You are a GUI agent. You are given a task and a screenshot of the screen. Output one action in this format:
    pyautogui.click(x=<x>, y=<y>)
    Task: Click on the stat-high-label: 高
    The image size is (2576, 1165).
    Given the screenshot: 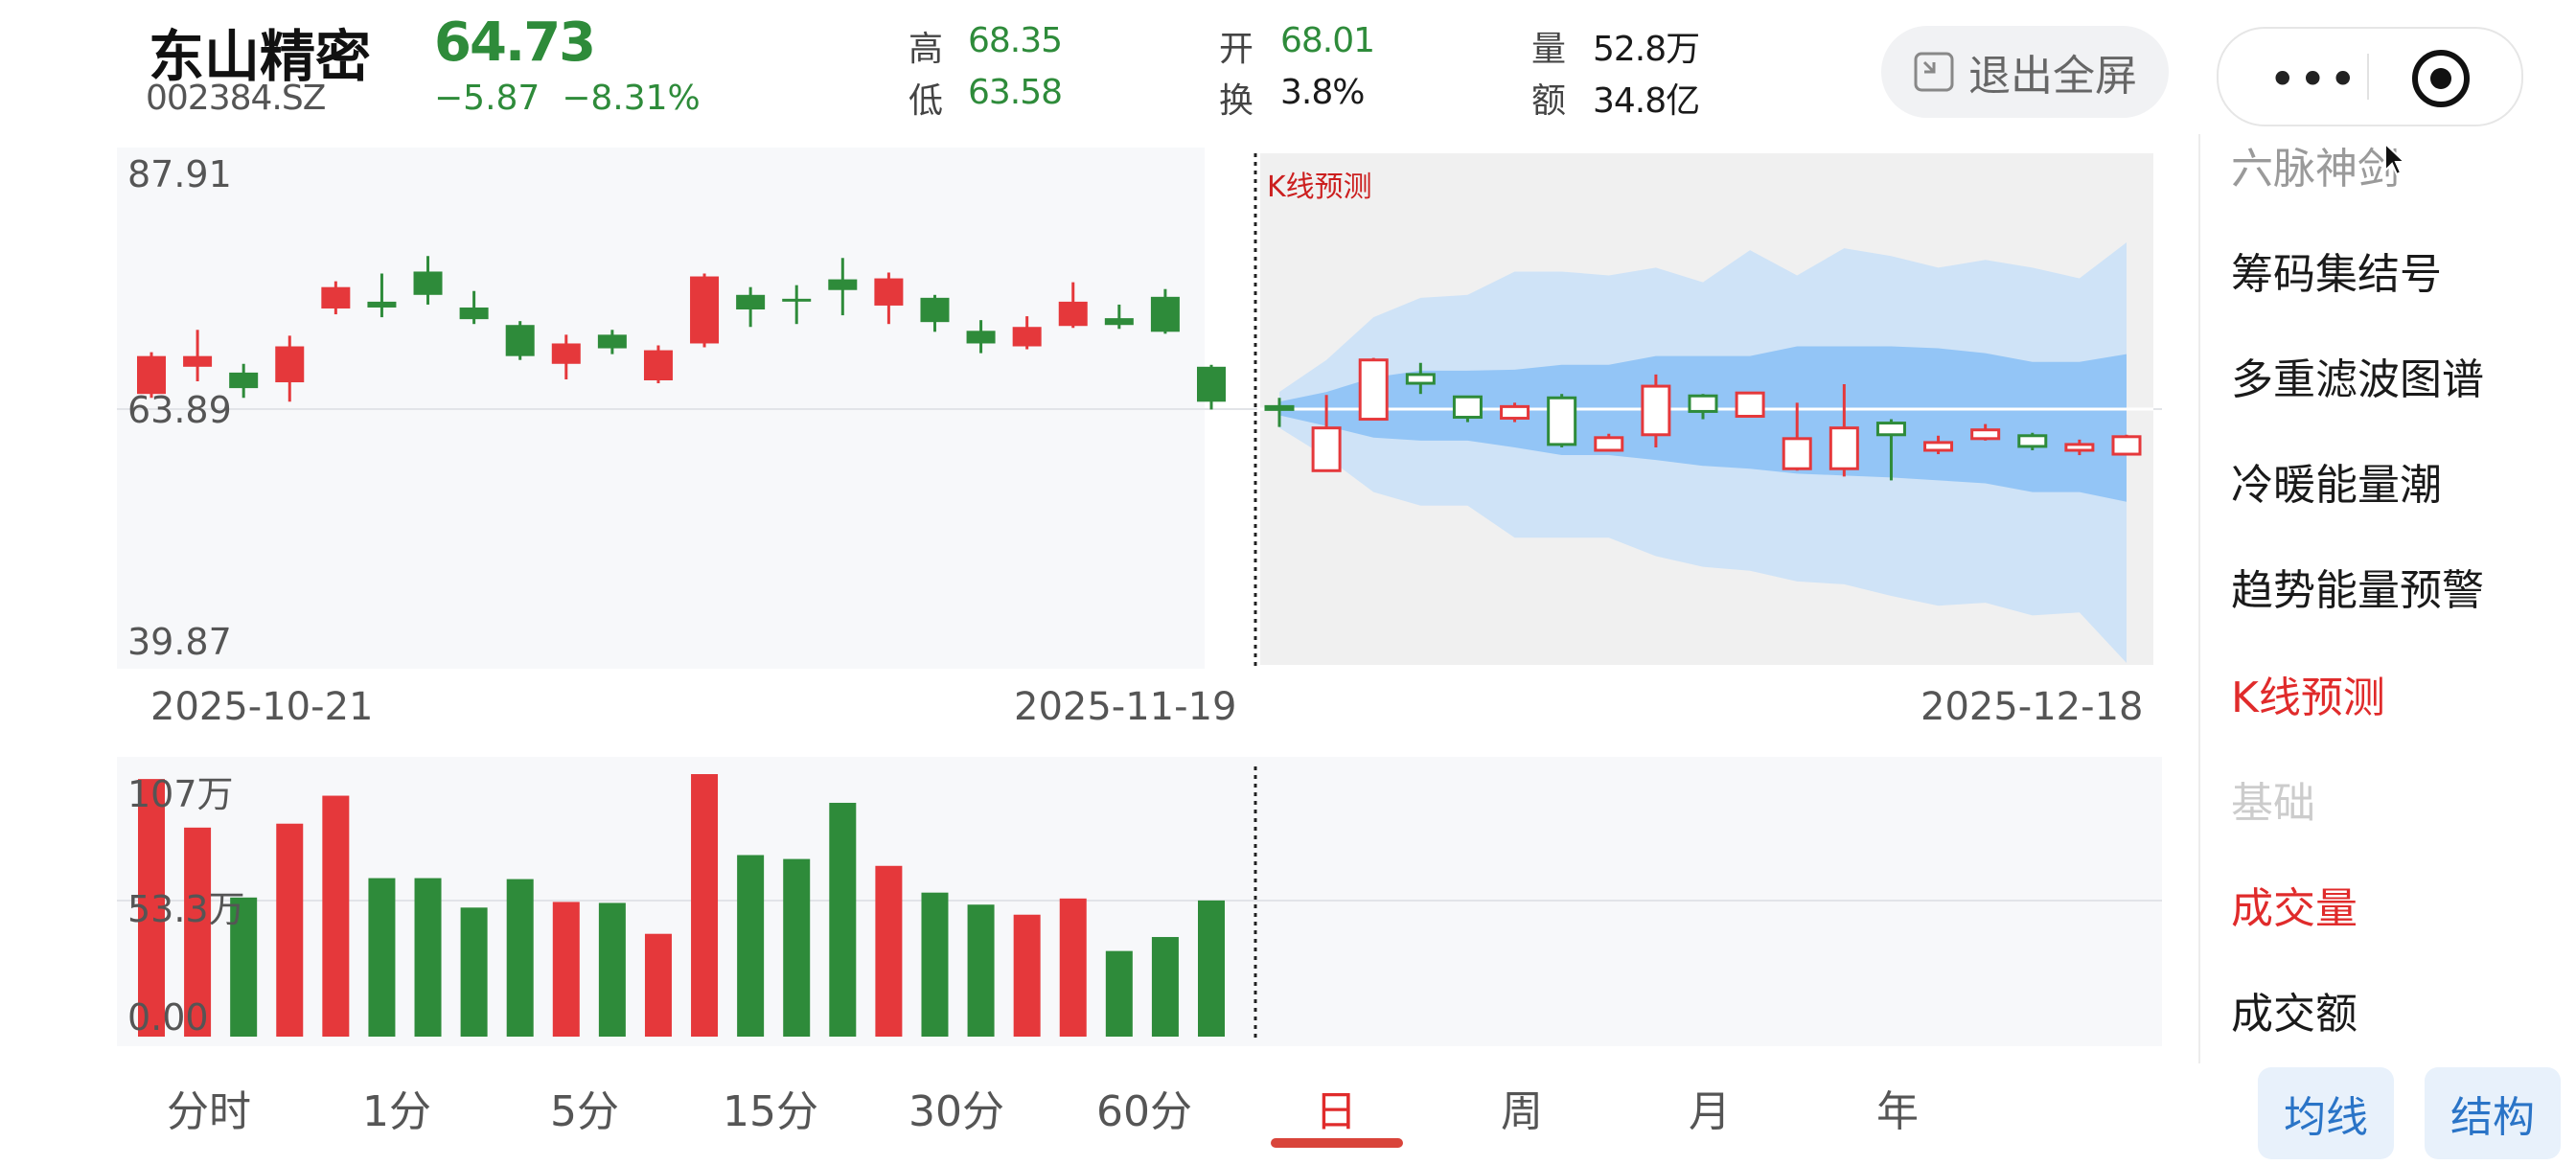 What is the action you would take?
    pyautogui.click(x=926, y=49)
    